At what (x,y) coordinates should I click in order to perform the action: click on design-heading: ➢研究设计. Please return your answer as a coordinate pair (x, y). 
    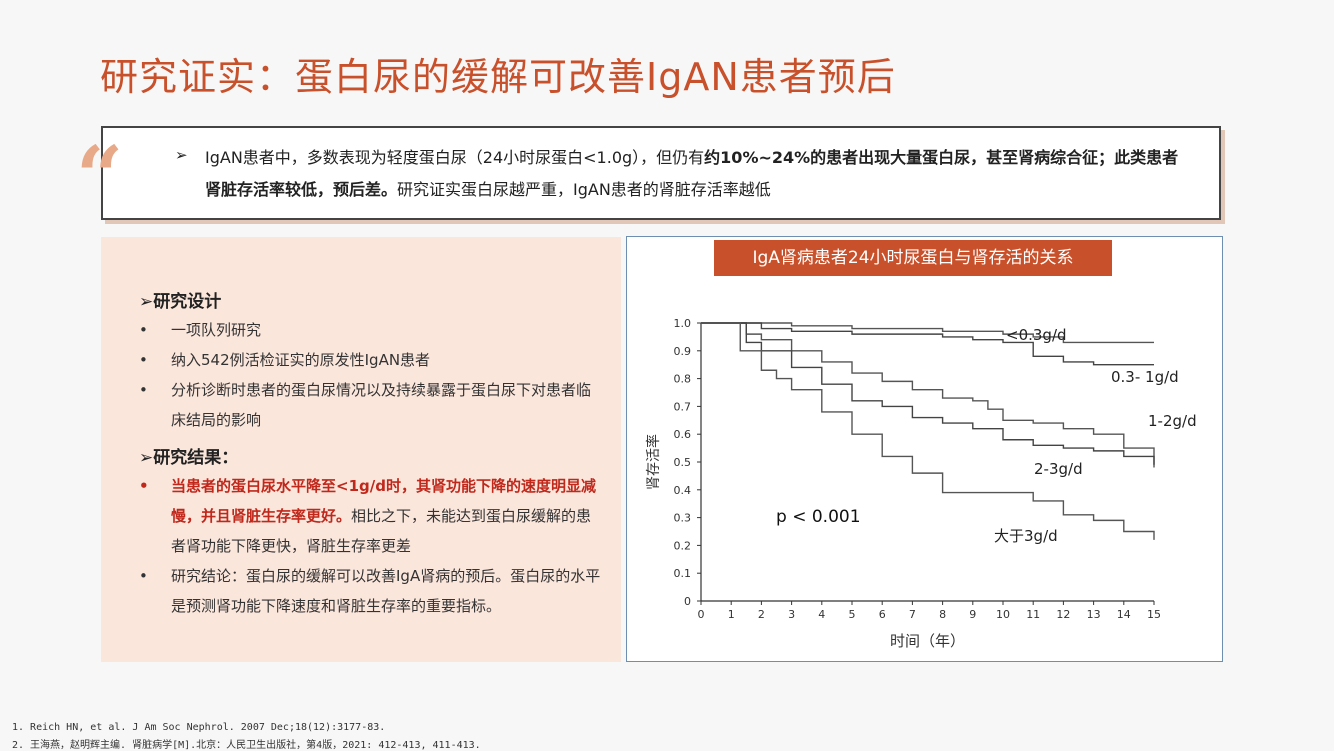
    Looking at the image, I should click on (180, 302).